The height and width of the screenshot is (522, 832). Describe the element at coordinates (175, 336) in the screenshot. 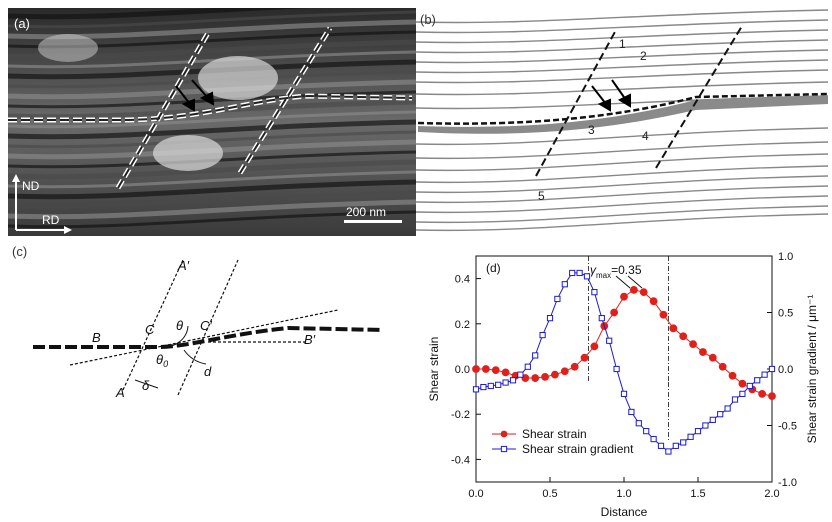

I see `theta0-arc` at that location.